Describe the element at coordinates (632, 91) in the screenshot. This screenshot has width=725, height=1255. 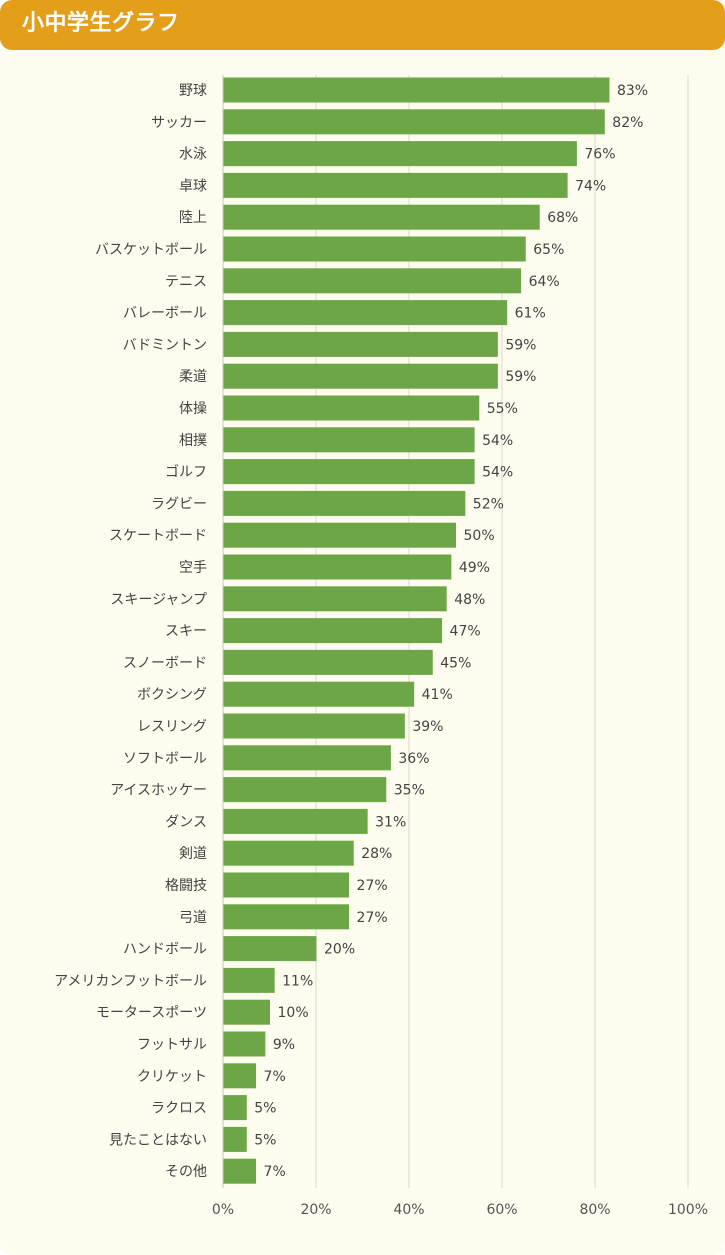
I see `value-label-0: 83%` at that location.